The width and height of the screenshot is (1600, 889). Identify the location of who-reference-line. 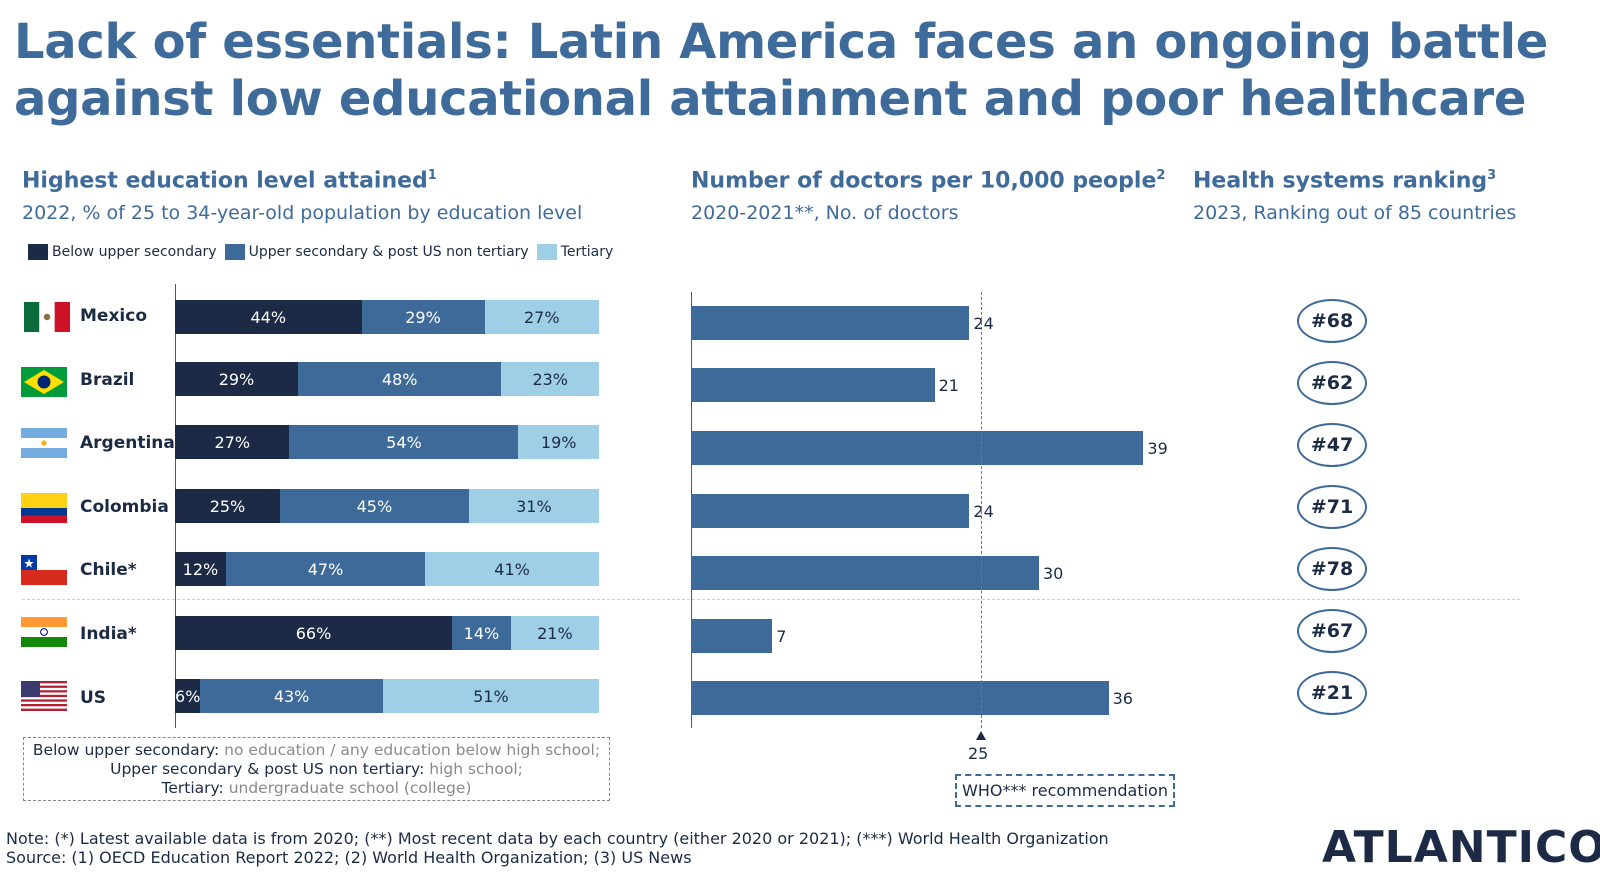
(981, 510).